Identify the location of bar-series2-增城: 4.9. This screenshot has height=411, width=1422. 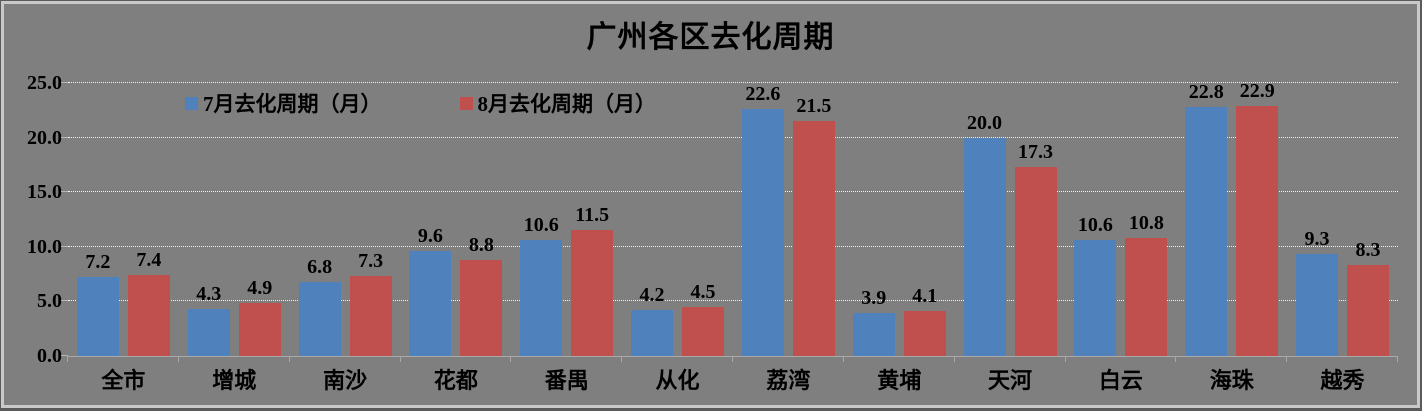
(259, 316).